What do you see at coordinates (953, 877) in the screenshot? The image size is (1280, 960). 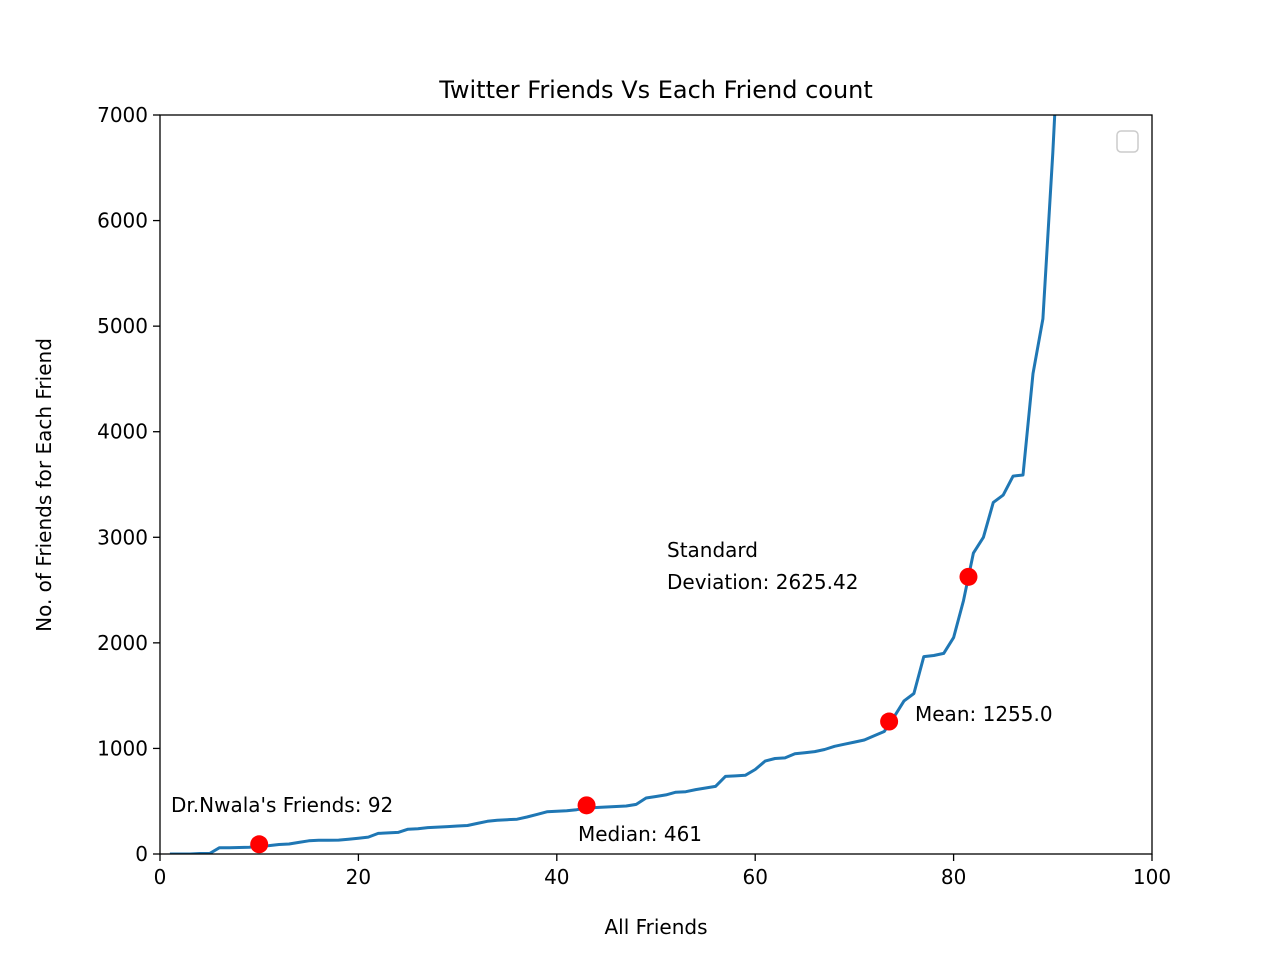 I see `x-tick-label: 80` at bounding box center [953, 877].